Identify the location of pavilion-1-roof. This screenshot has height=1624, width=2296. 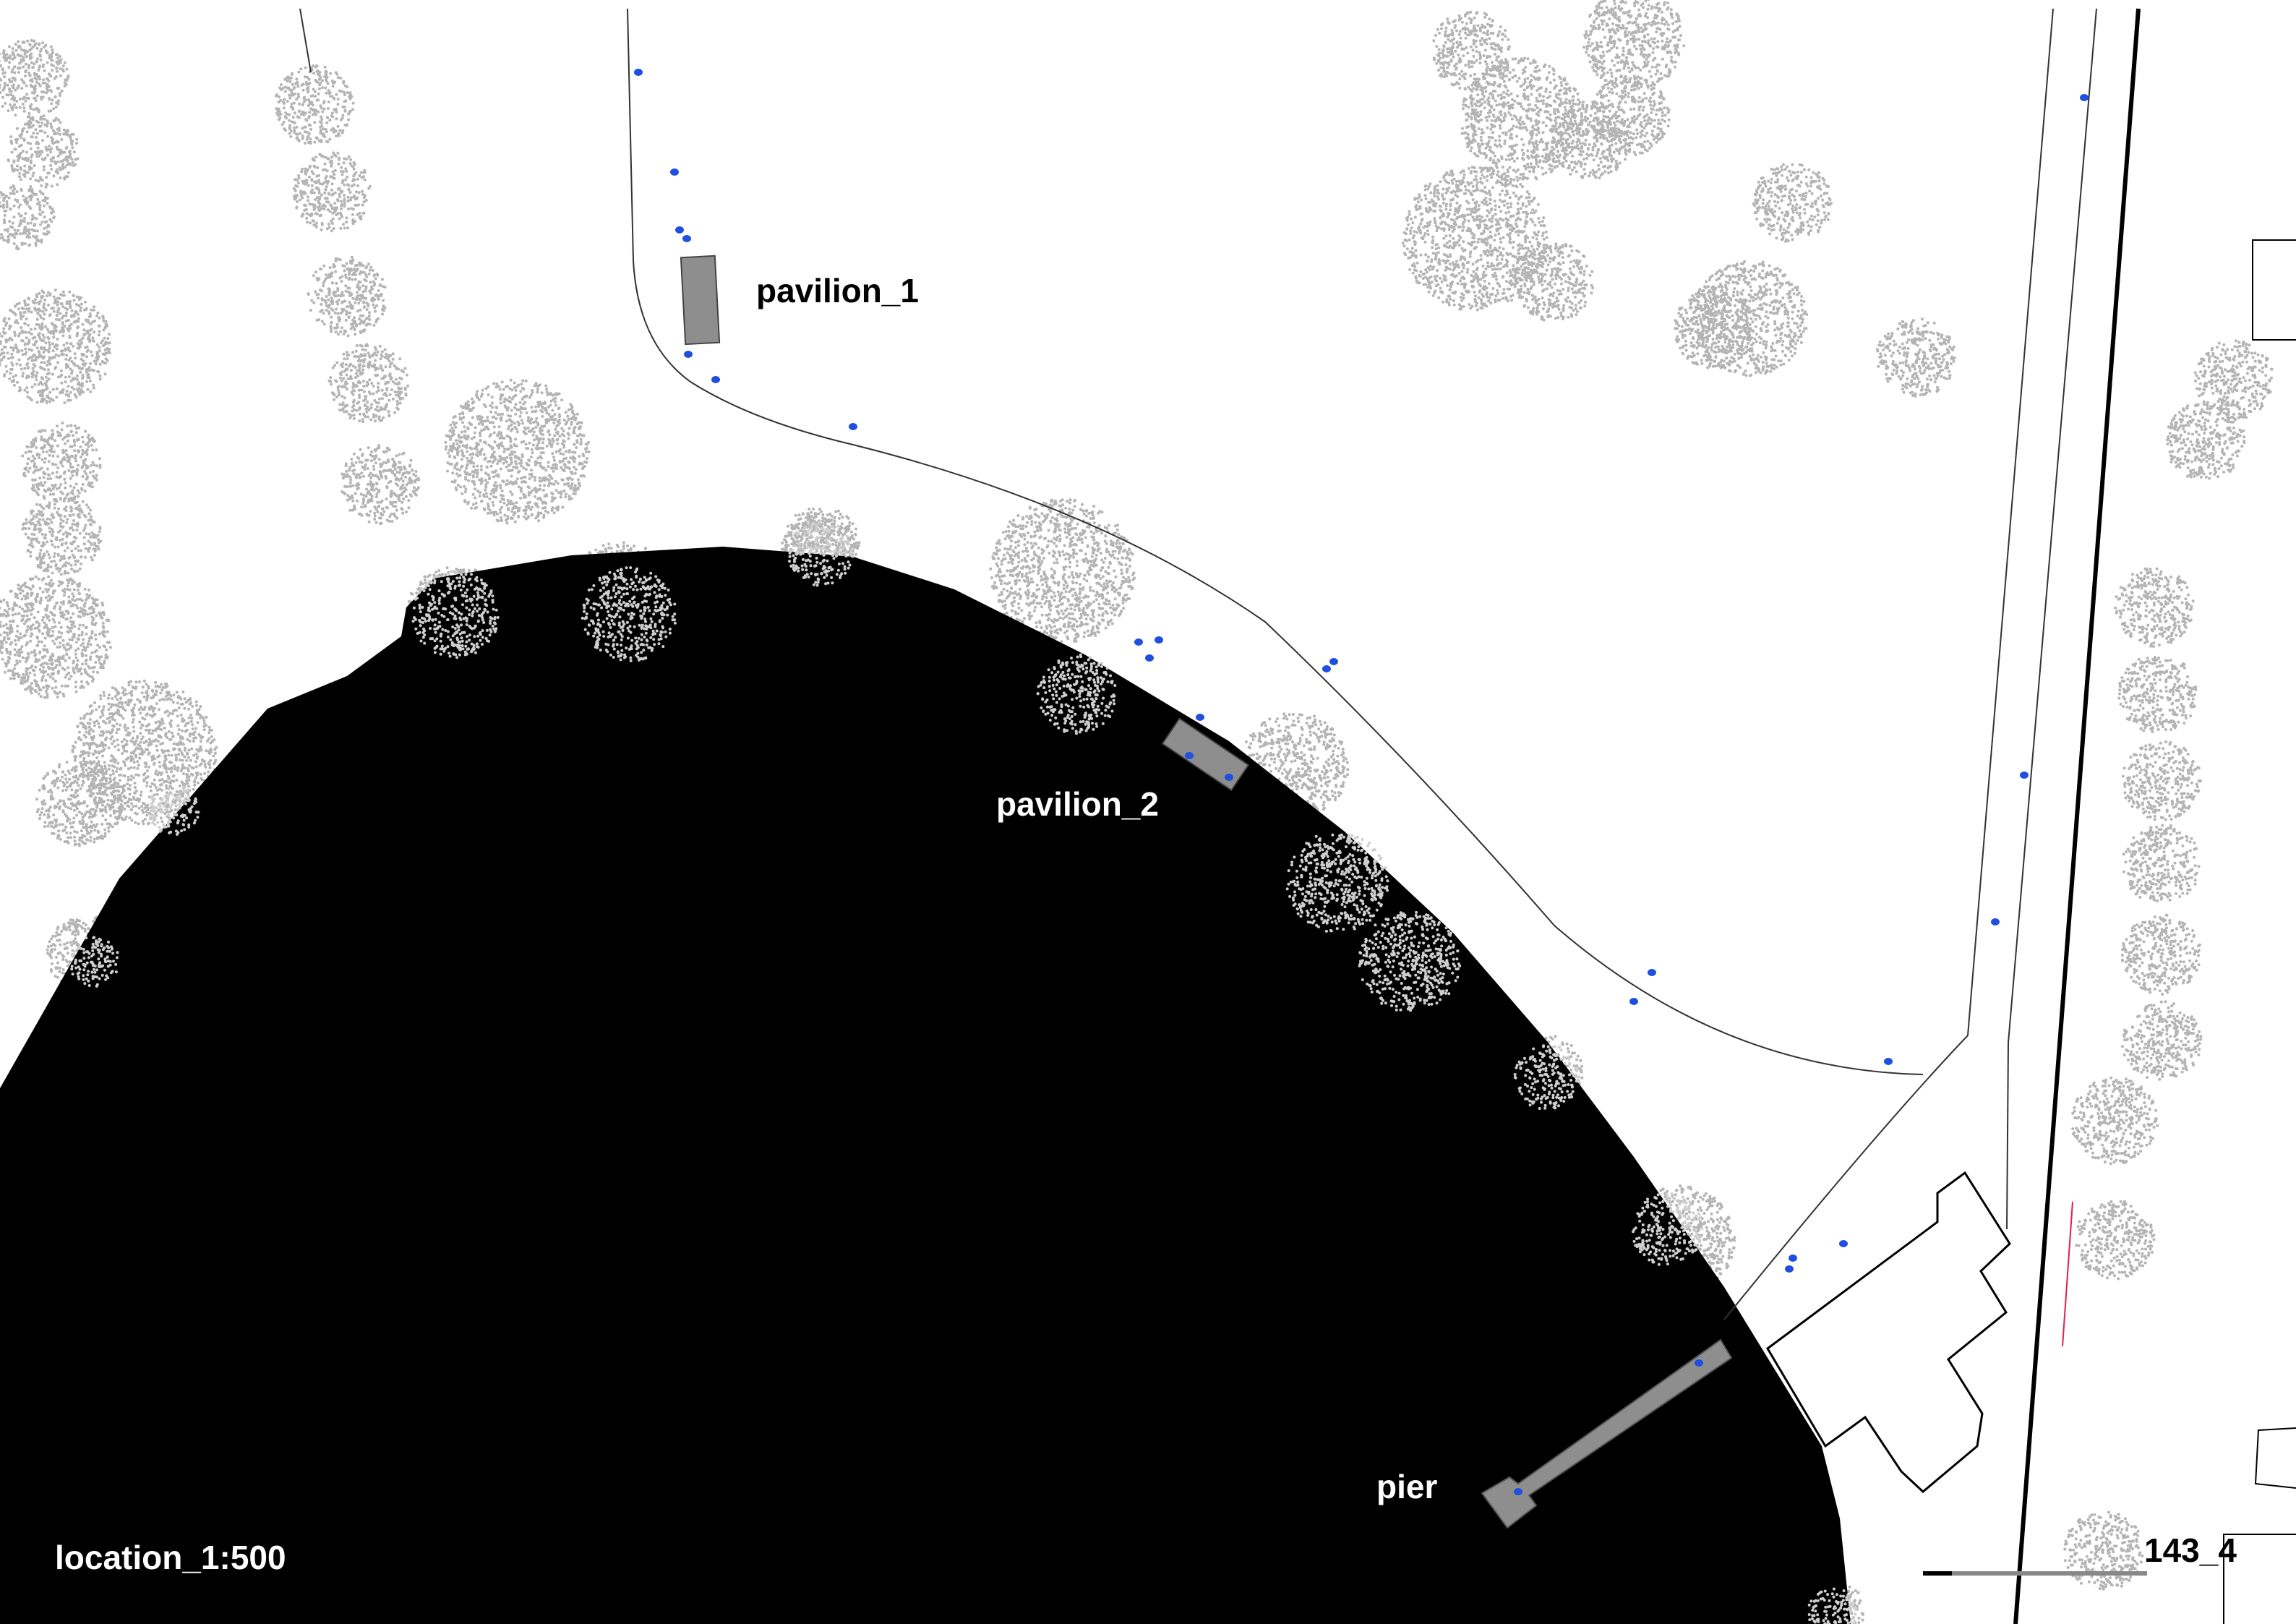
(700, 300).